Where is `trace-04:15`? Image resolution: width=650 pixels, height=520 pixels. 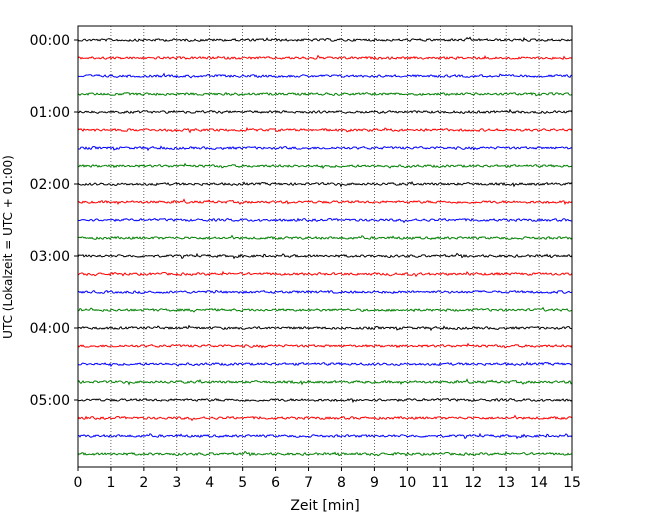 trace-04:15 is located at coordinates (325, 345).